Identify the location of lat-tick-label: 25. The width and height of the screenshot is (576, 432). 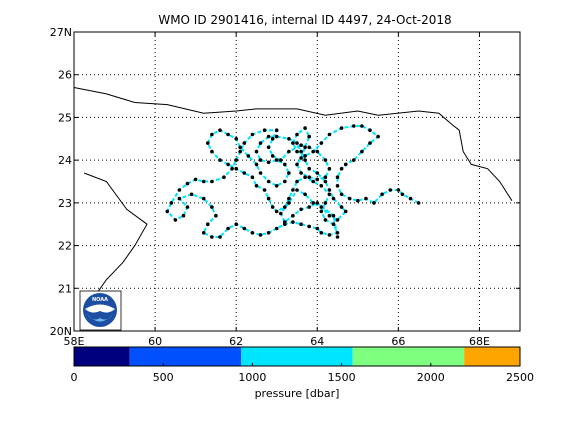
(65, 117).